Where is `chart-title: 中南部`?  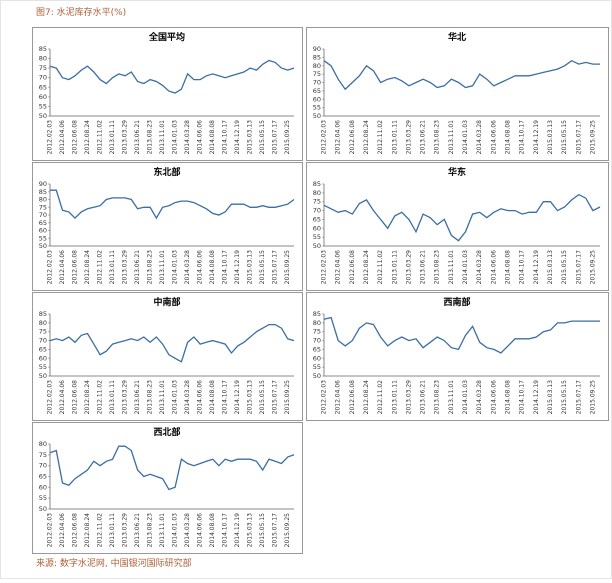 chart-title: 中南部 is located at coordinates (166, 302).